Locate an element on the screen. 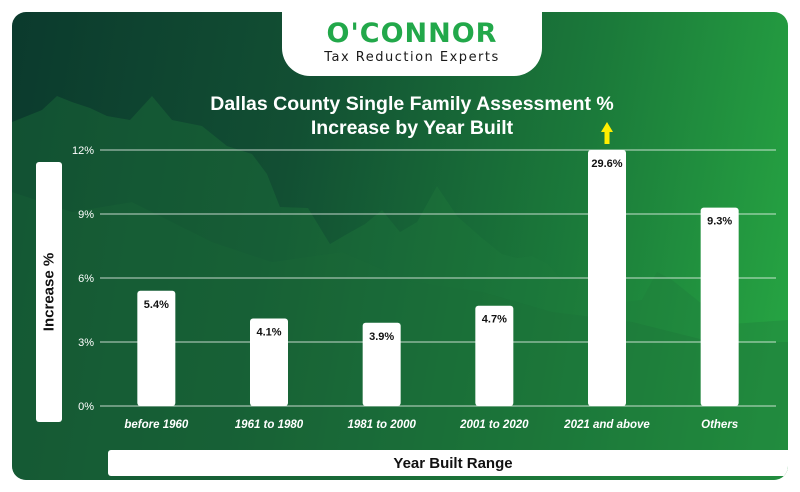  x-tick-label: 2021 and above is located at coordinates (606, 425).